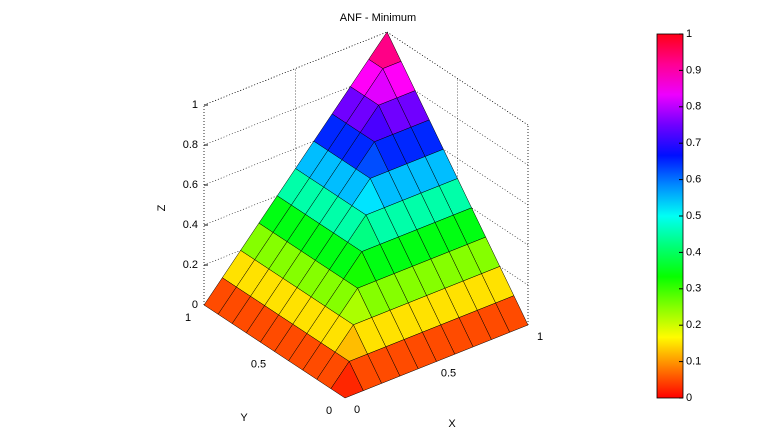  What do you see at coordinates (457, 78) in the screenshot?
I see `grid-line` at bounding box center [457, 78].